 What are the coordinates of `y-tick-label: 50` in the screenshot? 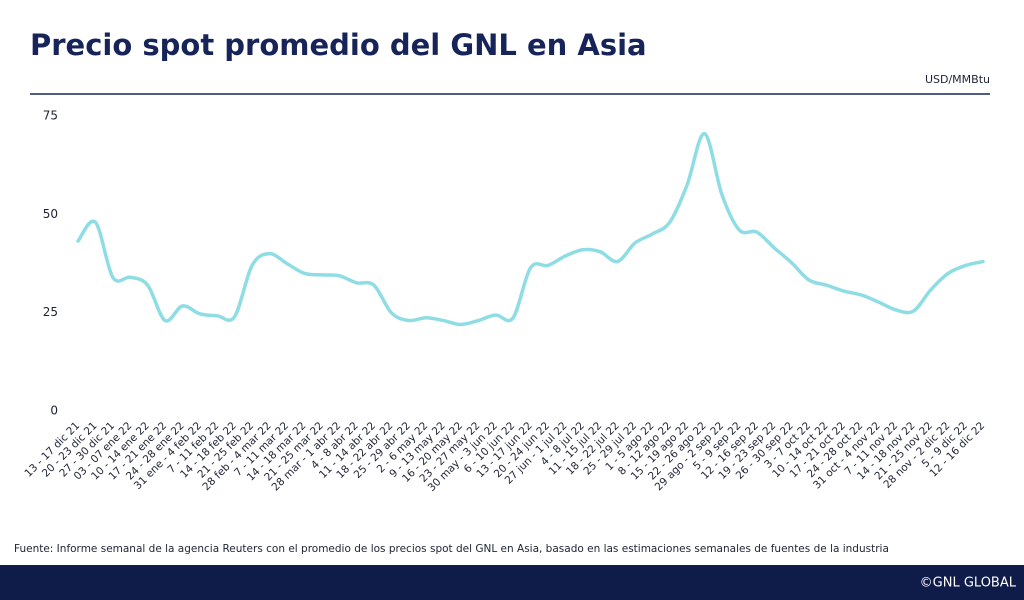 It's located at (50, 214).